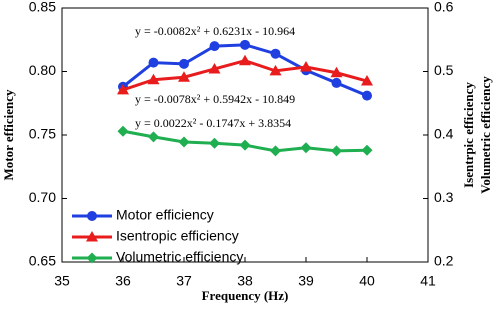  What do you see at coordinates (62, 281) in the screenshot?
I see `x-tick-label: 35` at bounding box center [62, 281].